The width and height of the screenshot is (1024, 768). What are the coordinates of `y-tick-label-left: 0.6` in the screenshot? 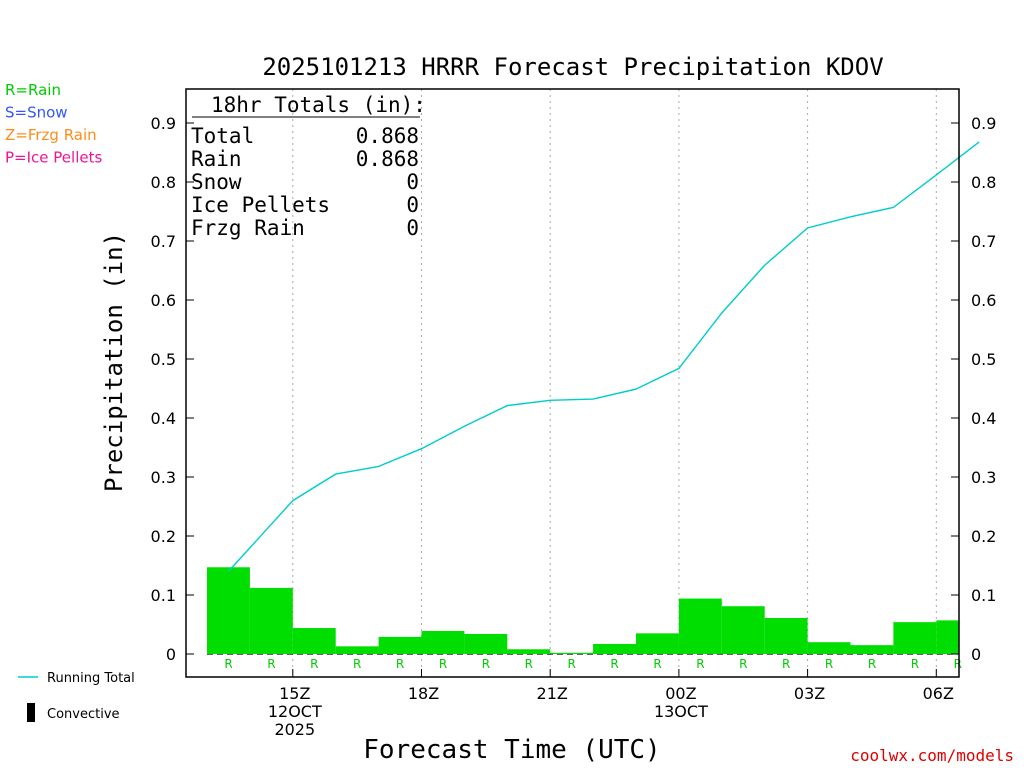 It's located at (163, 300).